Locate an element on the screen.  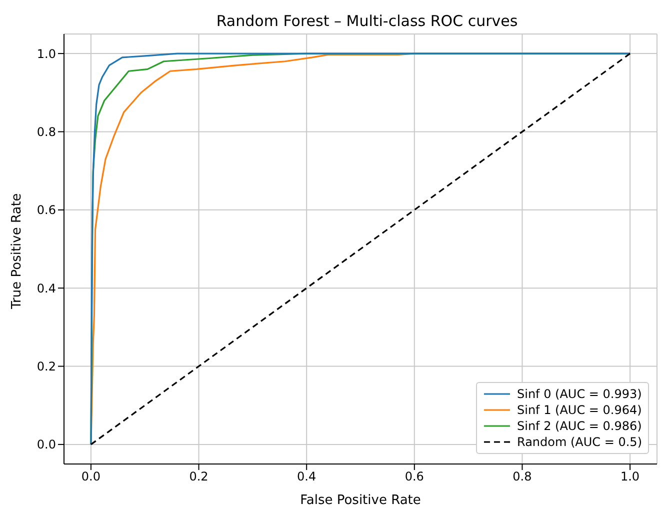
legend-label: Sinf 0 (AUC = 0.993) is located at coordinates (579, 394).